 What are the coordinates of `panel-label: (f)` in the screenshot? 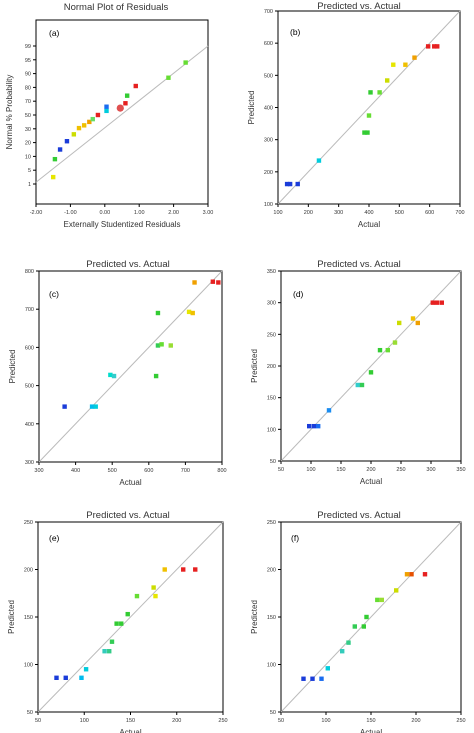 It's located at (295, 538).